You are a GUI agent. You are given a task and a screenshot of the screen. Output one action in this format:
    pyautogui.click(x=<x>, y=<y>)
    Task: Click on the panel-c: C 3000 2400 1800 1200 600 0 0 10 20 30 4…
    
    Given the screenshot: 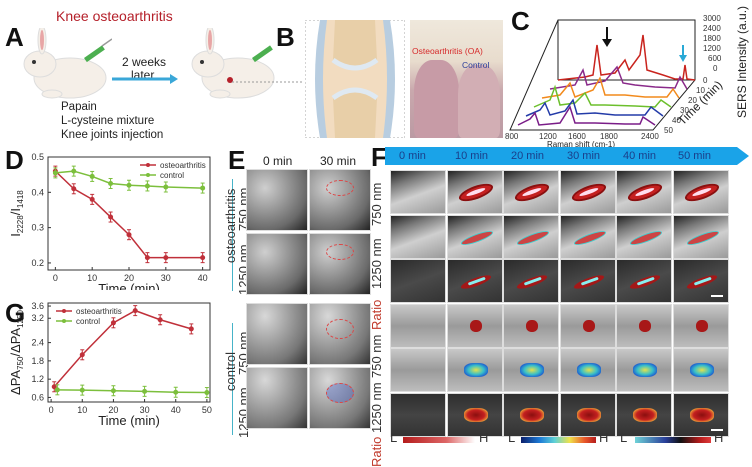 What is the action you would take?
    pyautogui.click(x=628, y=75)
    